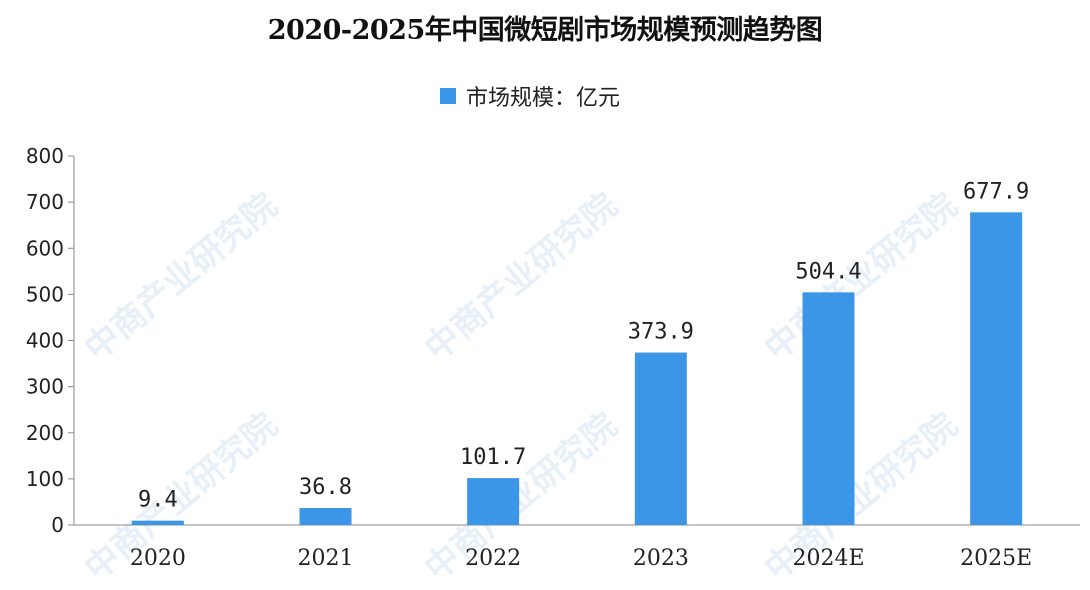 Image resolution: width=1090 pixels, height=590 pixels. What do you see at coordinates (828, 271) in the screenshot?
I see `data-label: 504.4` at bounding box center [828, 271].